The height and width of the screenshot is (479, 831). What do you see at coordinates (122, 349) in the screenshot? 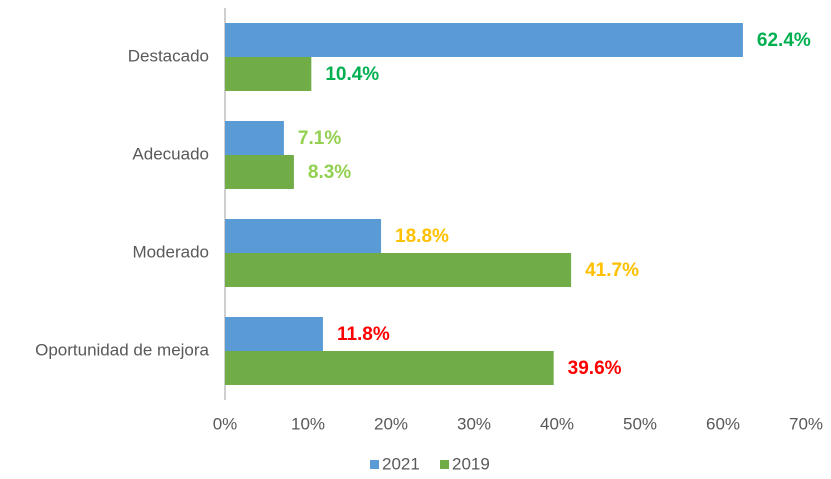
I see `y-tick-label: Oportunidad de mejora` at bounding box center [122, 349].